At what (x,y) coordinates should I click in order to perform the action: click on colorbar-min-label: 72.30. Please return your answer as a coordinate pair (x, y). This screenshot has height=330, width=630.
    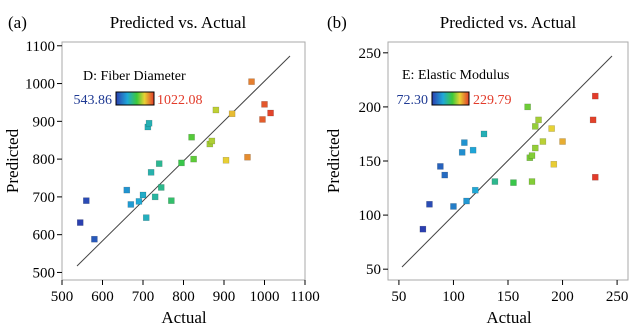
    Looking at the image, I should click on (413, 100).